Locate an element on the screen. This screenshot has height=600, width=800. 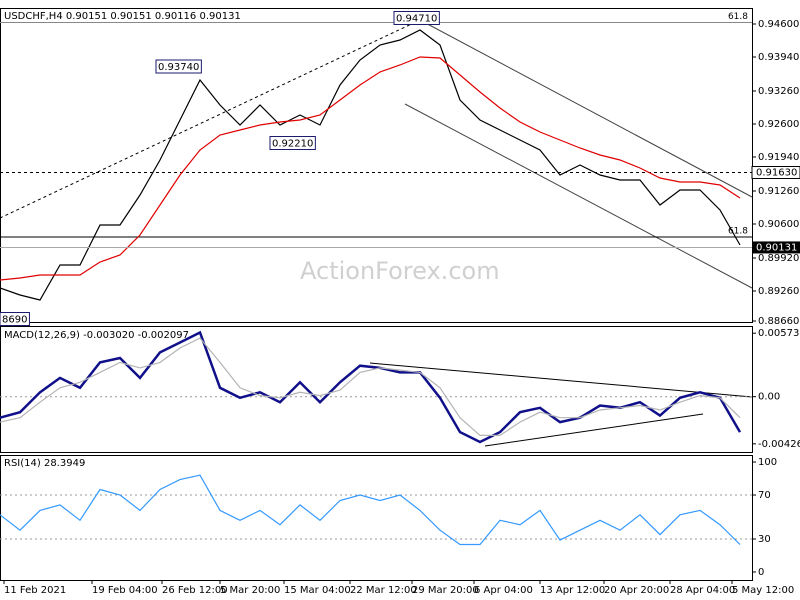
y-tick-label: -0.004261 is located at coordinates (779, 444).